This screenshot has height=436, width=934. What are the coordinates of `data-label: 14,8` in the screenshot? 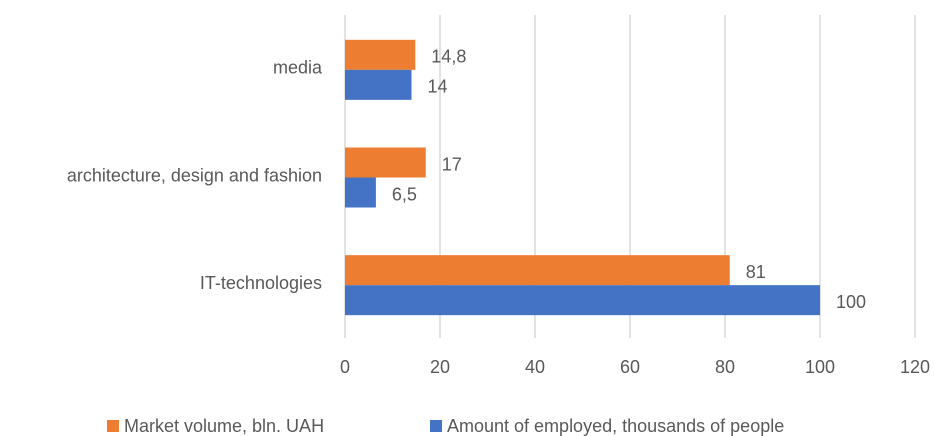 It's located at (448, 57).